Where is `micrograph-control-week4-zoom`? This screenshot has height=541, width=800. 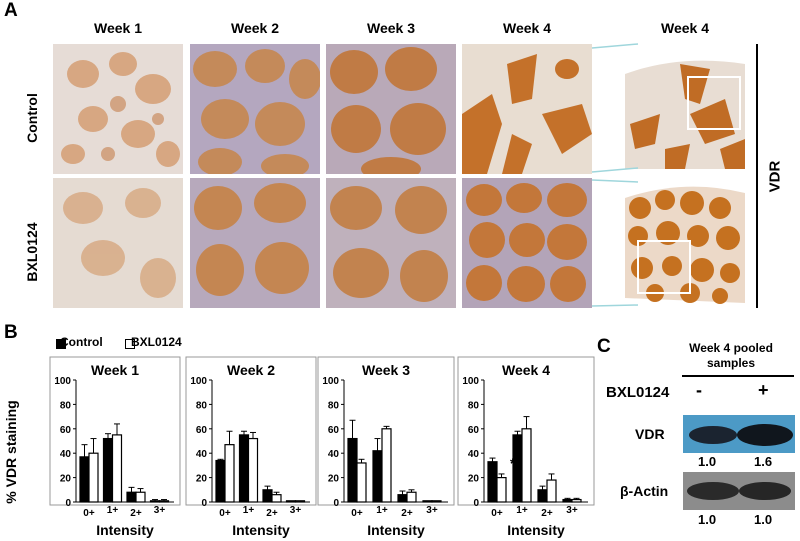 micrograph-control-week4-zoom is located at coordinates (685, 109).